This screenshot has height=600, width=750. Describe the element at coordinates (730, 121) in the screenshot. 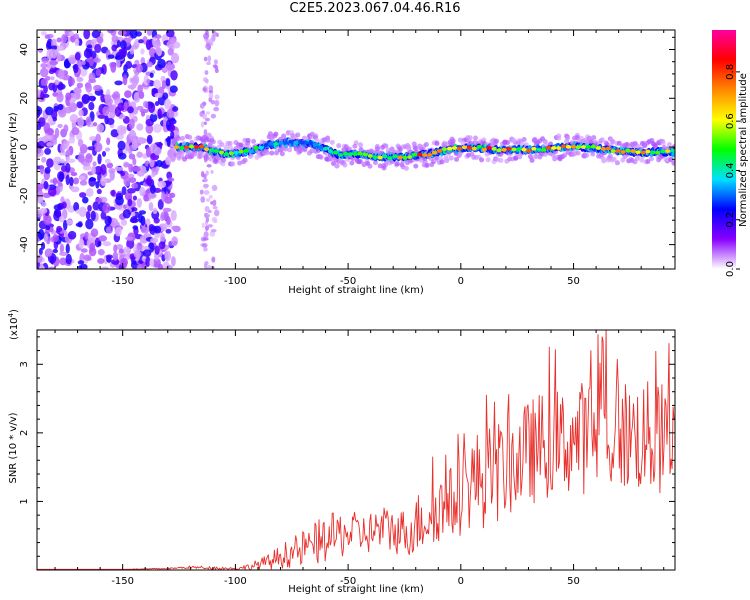

I see `colorbar-tick-label: 0.6` at that location.